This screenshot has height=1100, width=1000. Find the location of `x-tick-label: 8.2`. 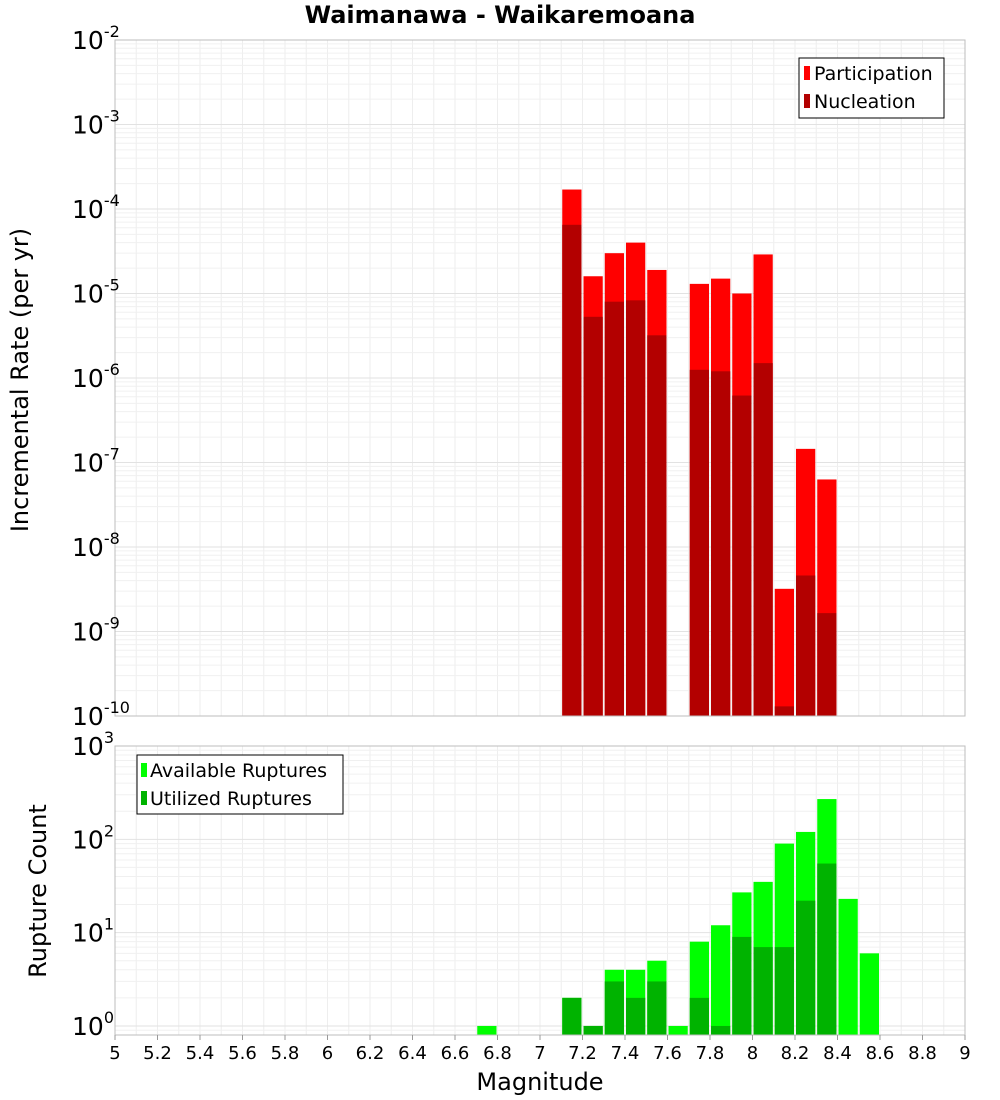

x-tick-label: 8.2 is located at coordinates (795, 1053).